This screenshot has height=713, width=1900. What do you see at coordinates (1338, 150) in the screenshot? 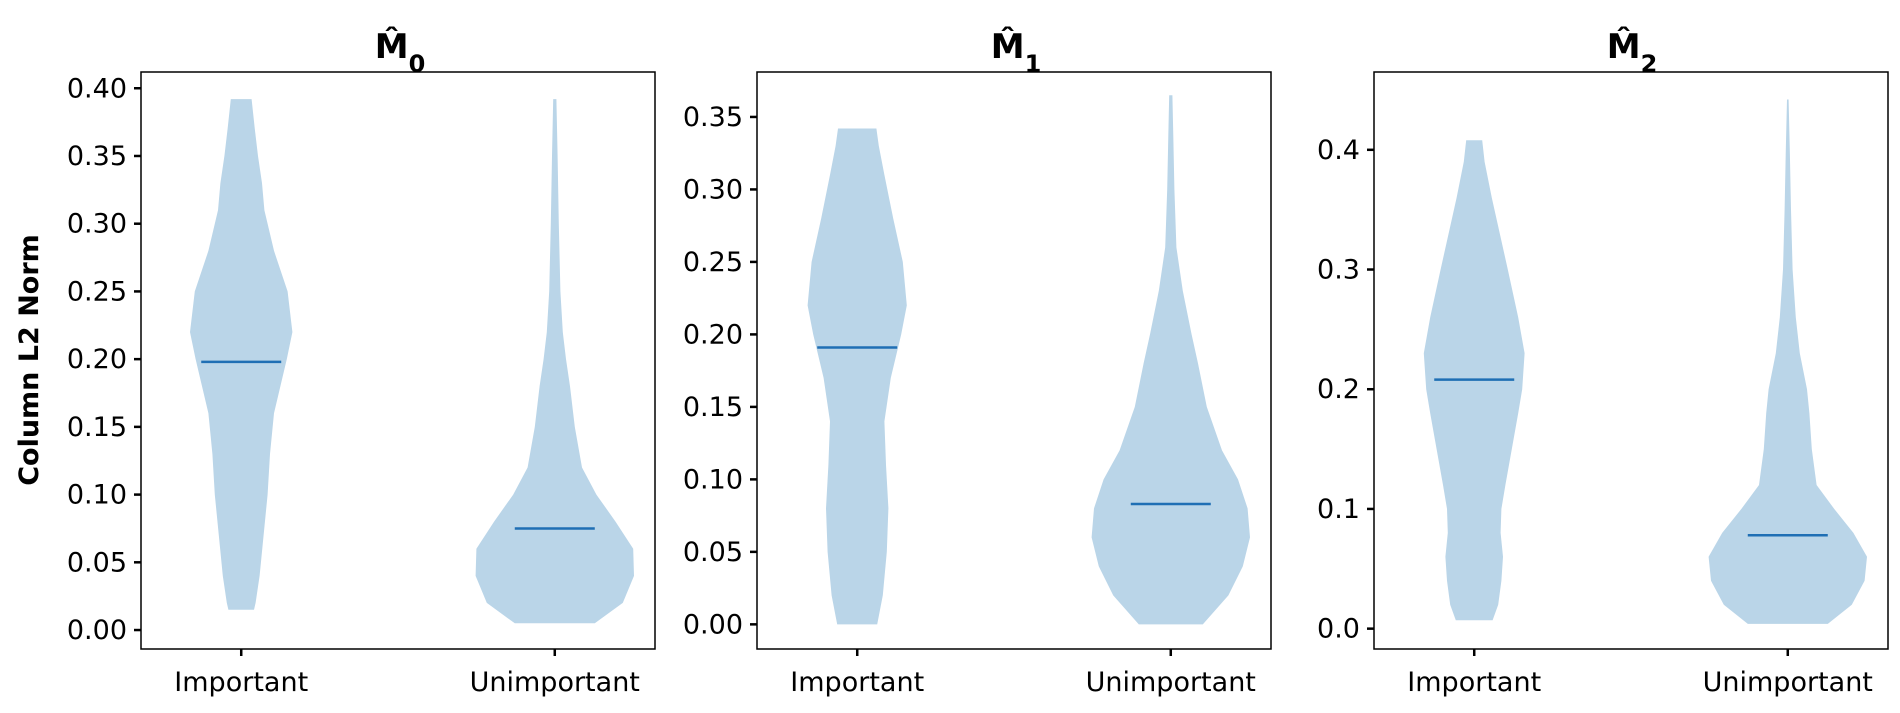
I see `y-tick-label: 0.4` at bounding box center [1338, 150].